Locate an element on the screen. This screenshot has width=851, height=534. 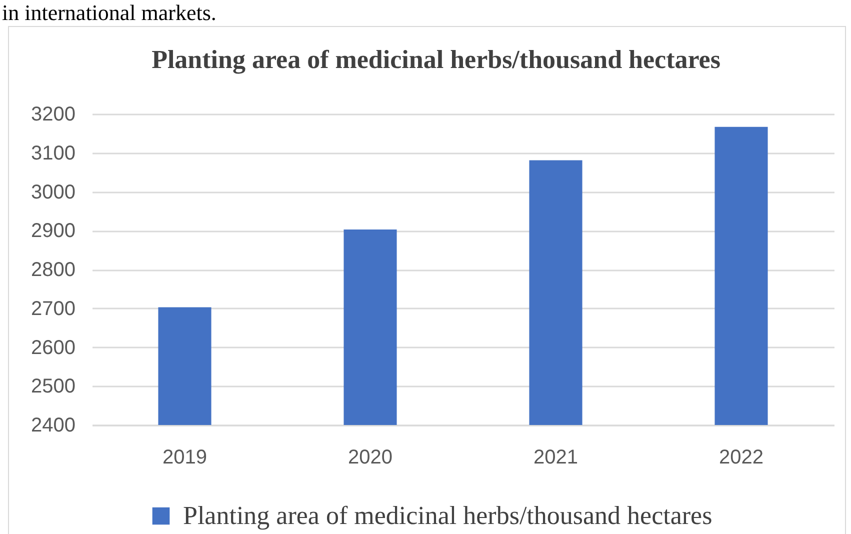
text: in international markets. is located at coordinates (109, 12).